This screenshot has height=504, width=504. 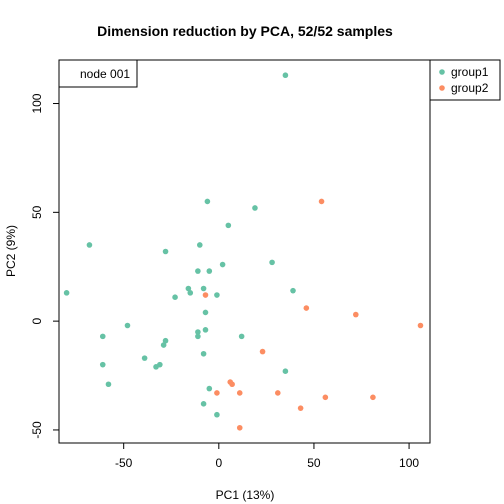 I want to click on x-tick-label: 50, so click(x=314, y=463).